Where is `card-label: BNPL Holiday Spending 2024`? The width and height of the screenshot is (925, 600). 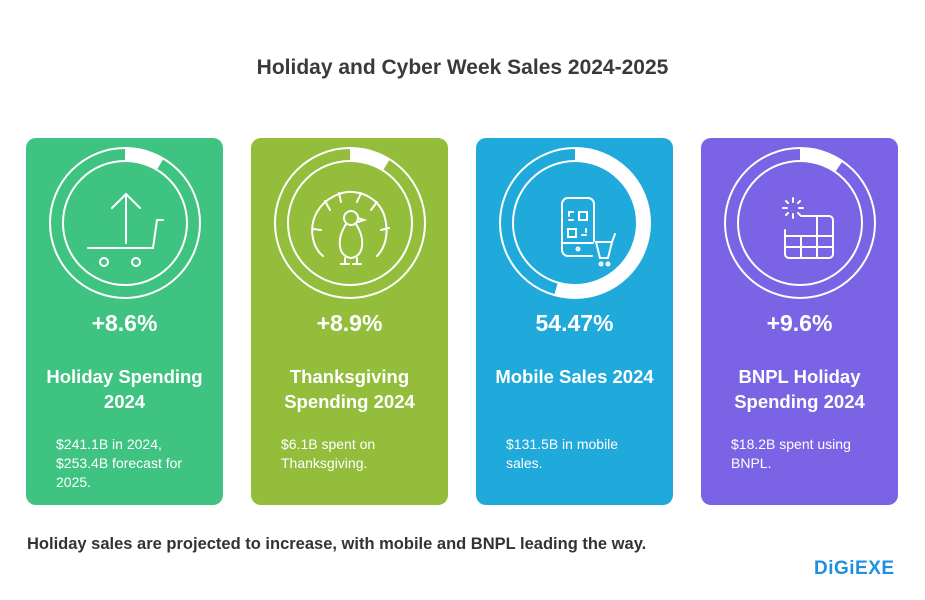 card-label: BNPL Holiday Spending 2024 is located at coordinates (799, 389).